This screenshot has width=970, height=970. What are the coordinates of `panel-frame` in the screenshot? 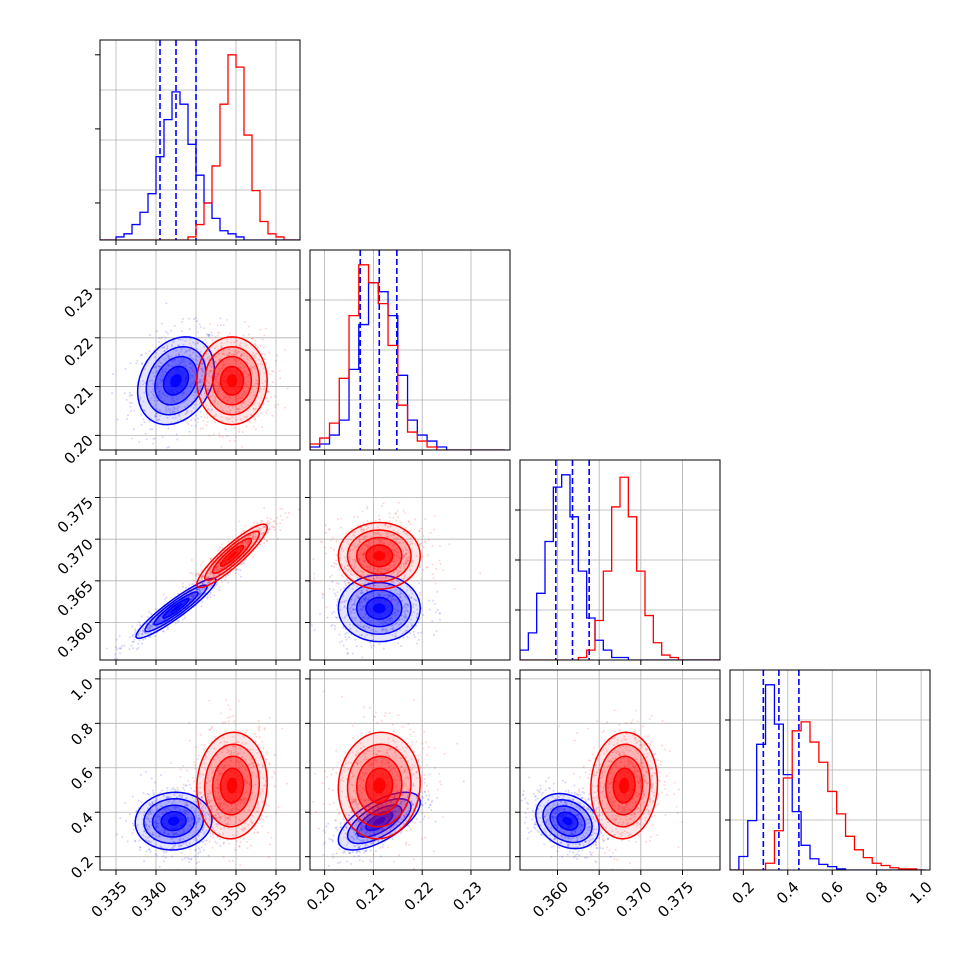 It's located at (200, 560).